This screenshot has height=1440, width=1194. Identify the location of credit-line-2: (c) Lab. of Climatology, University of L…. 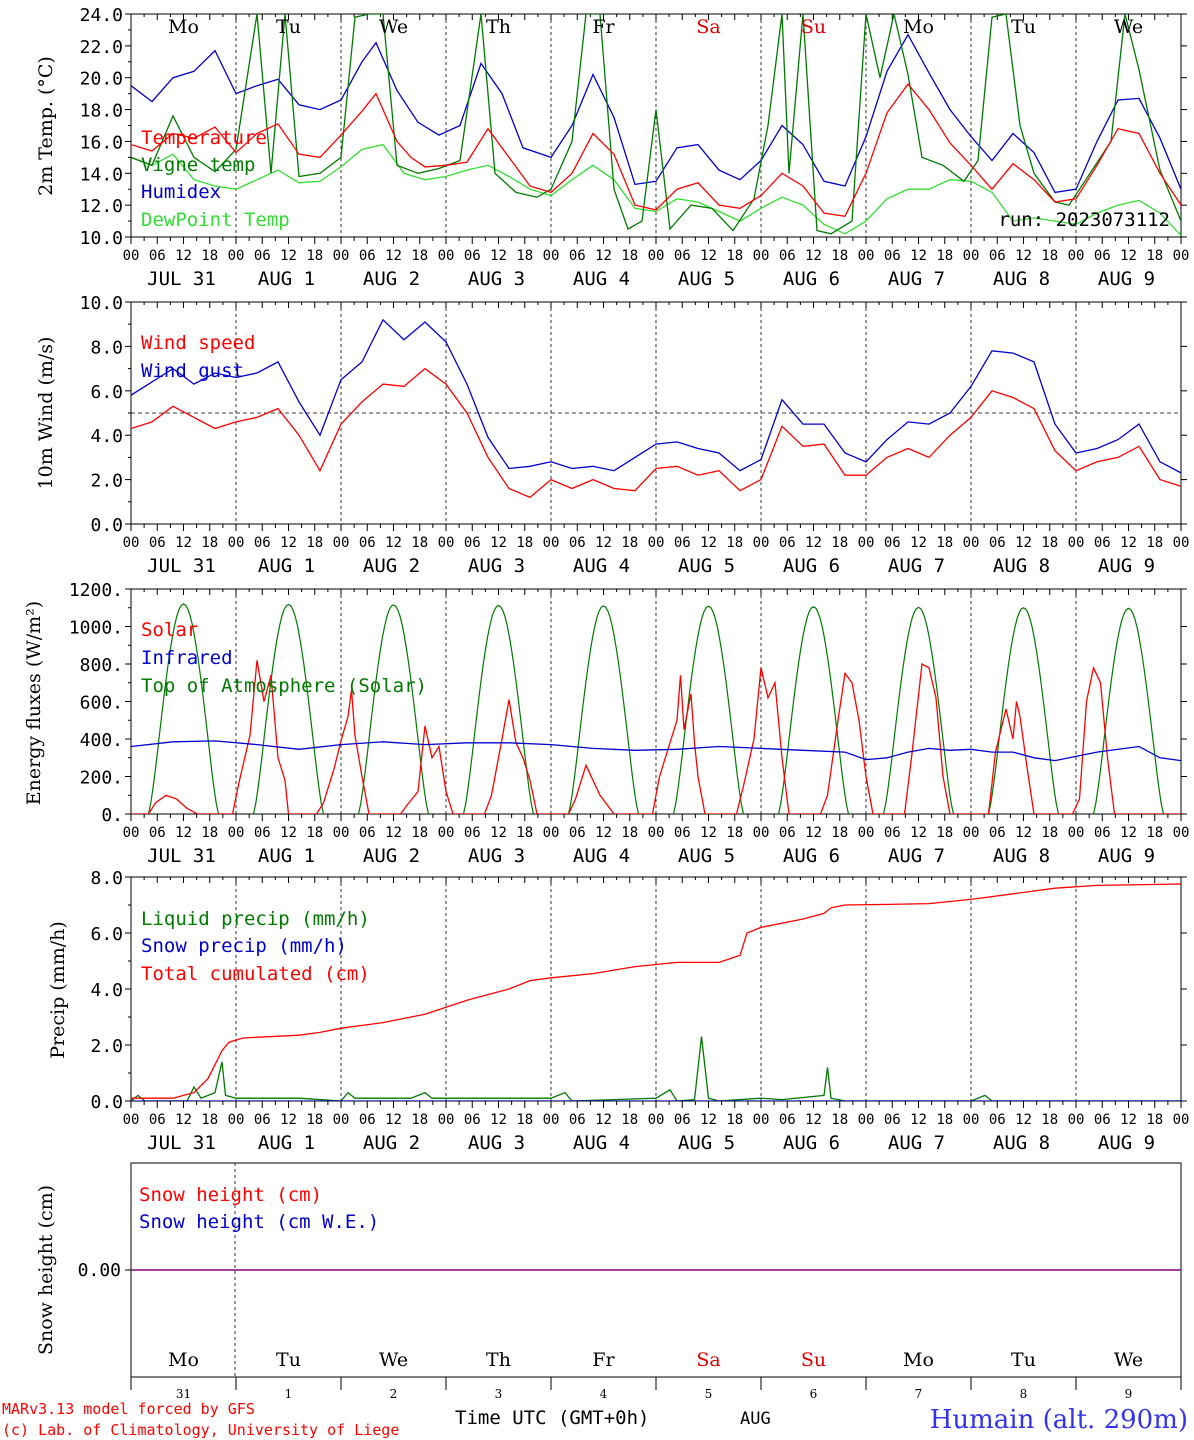
(200, 1430).